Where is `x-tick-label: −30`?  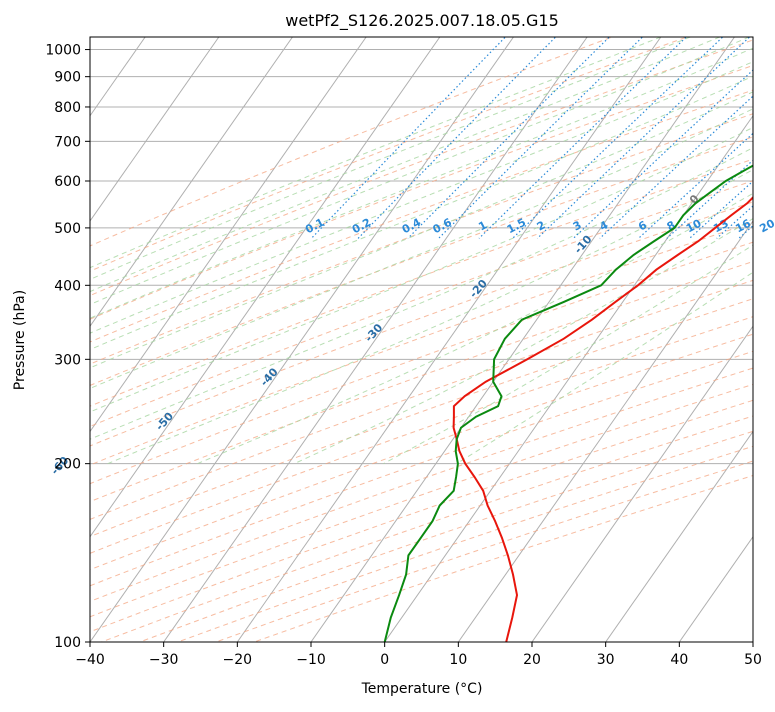
x-tick-label: −30 is located at coordinates (164, 660).